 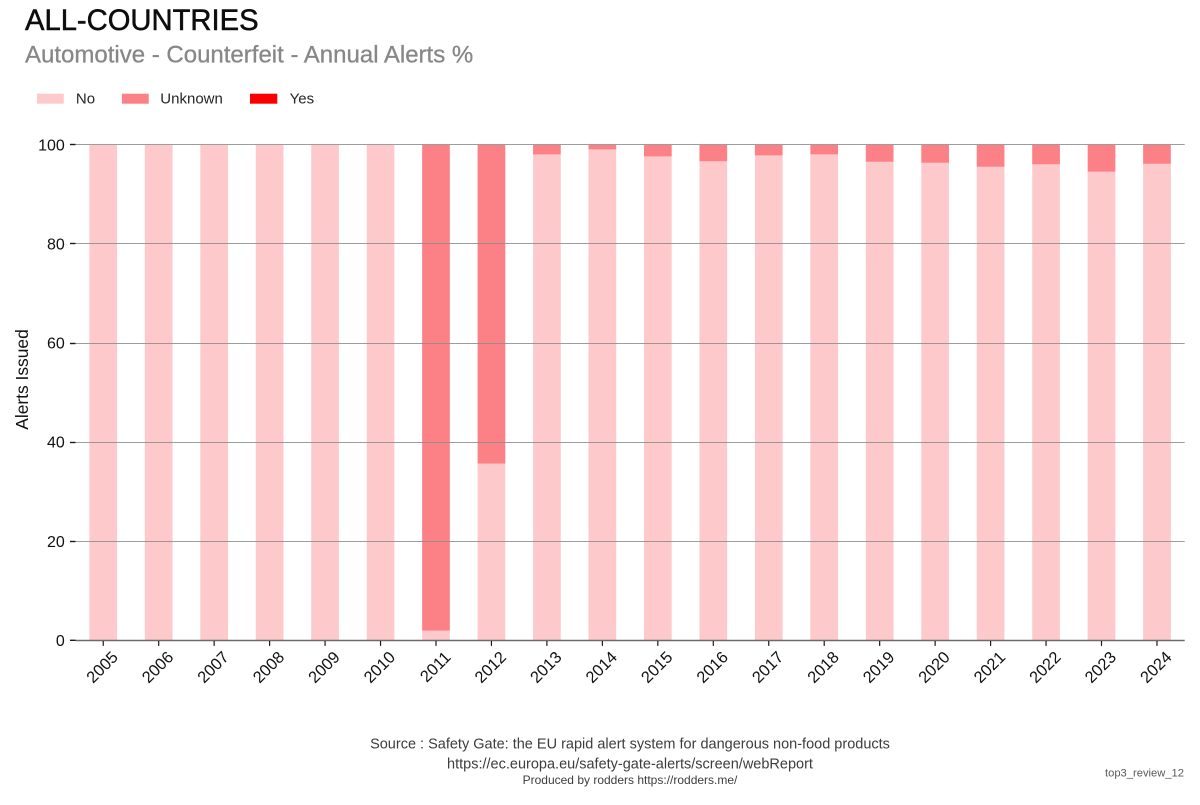 What do you see at coordinates (56, 443) in the screenshot?
I see `svg-text: 40` at bounding box center [56, 443].